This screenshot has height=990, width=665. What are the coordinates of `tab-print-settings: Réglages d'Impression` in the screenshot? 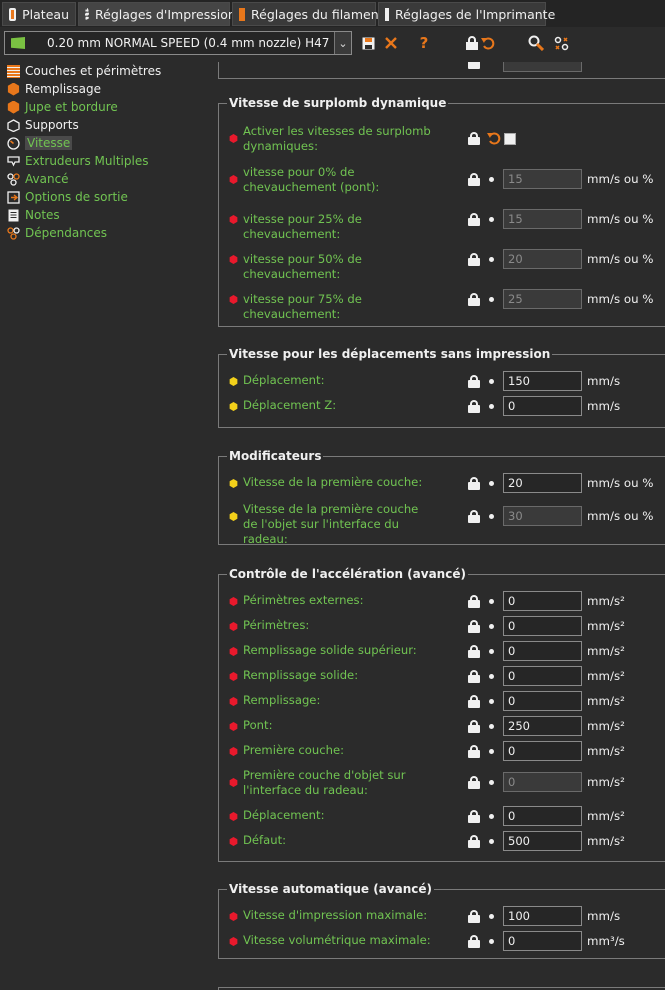 It's located at (157, 14).